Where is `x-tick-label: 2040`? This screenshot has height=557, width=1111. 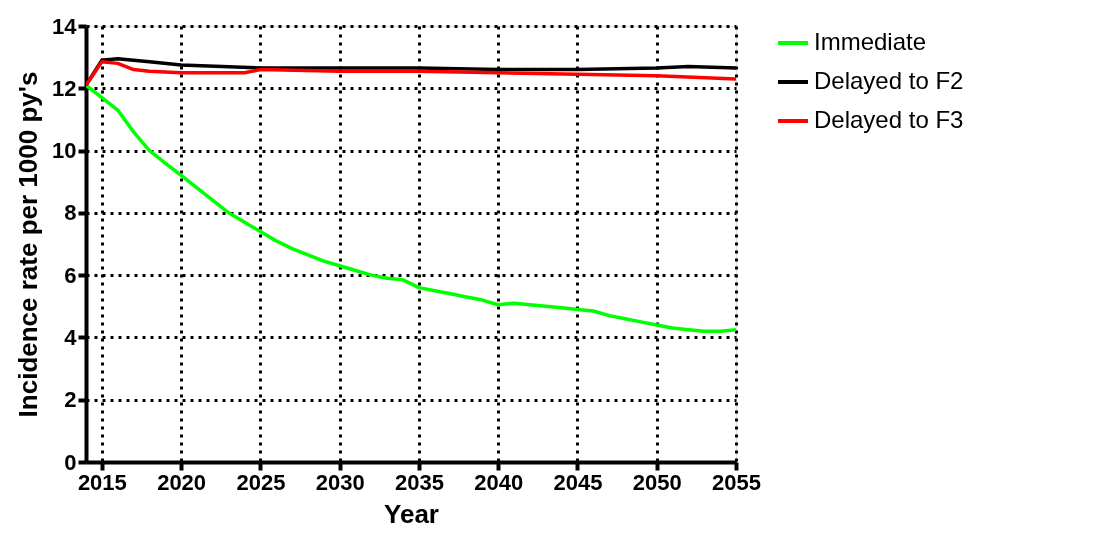 x-tick-label: 2040 is located at coordinates (499, 482).